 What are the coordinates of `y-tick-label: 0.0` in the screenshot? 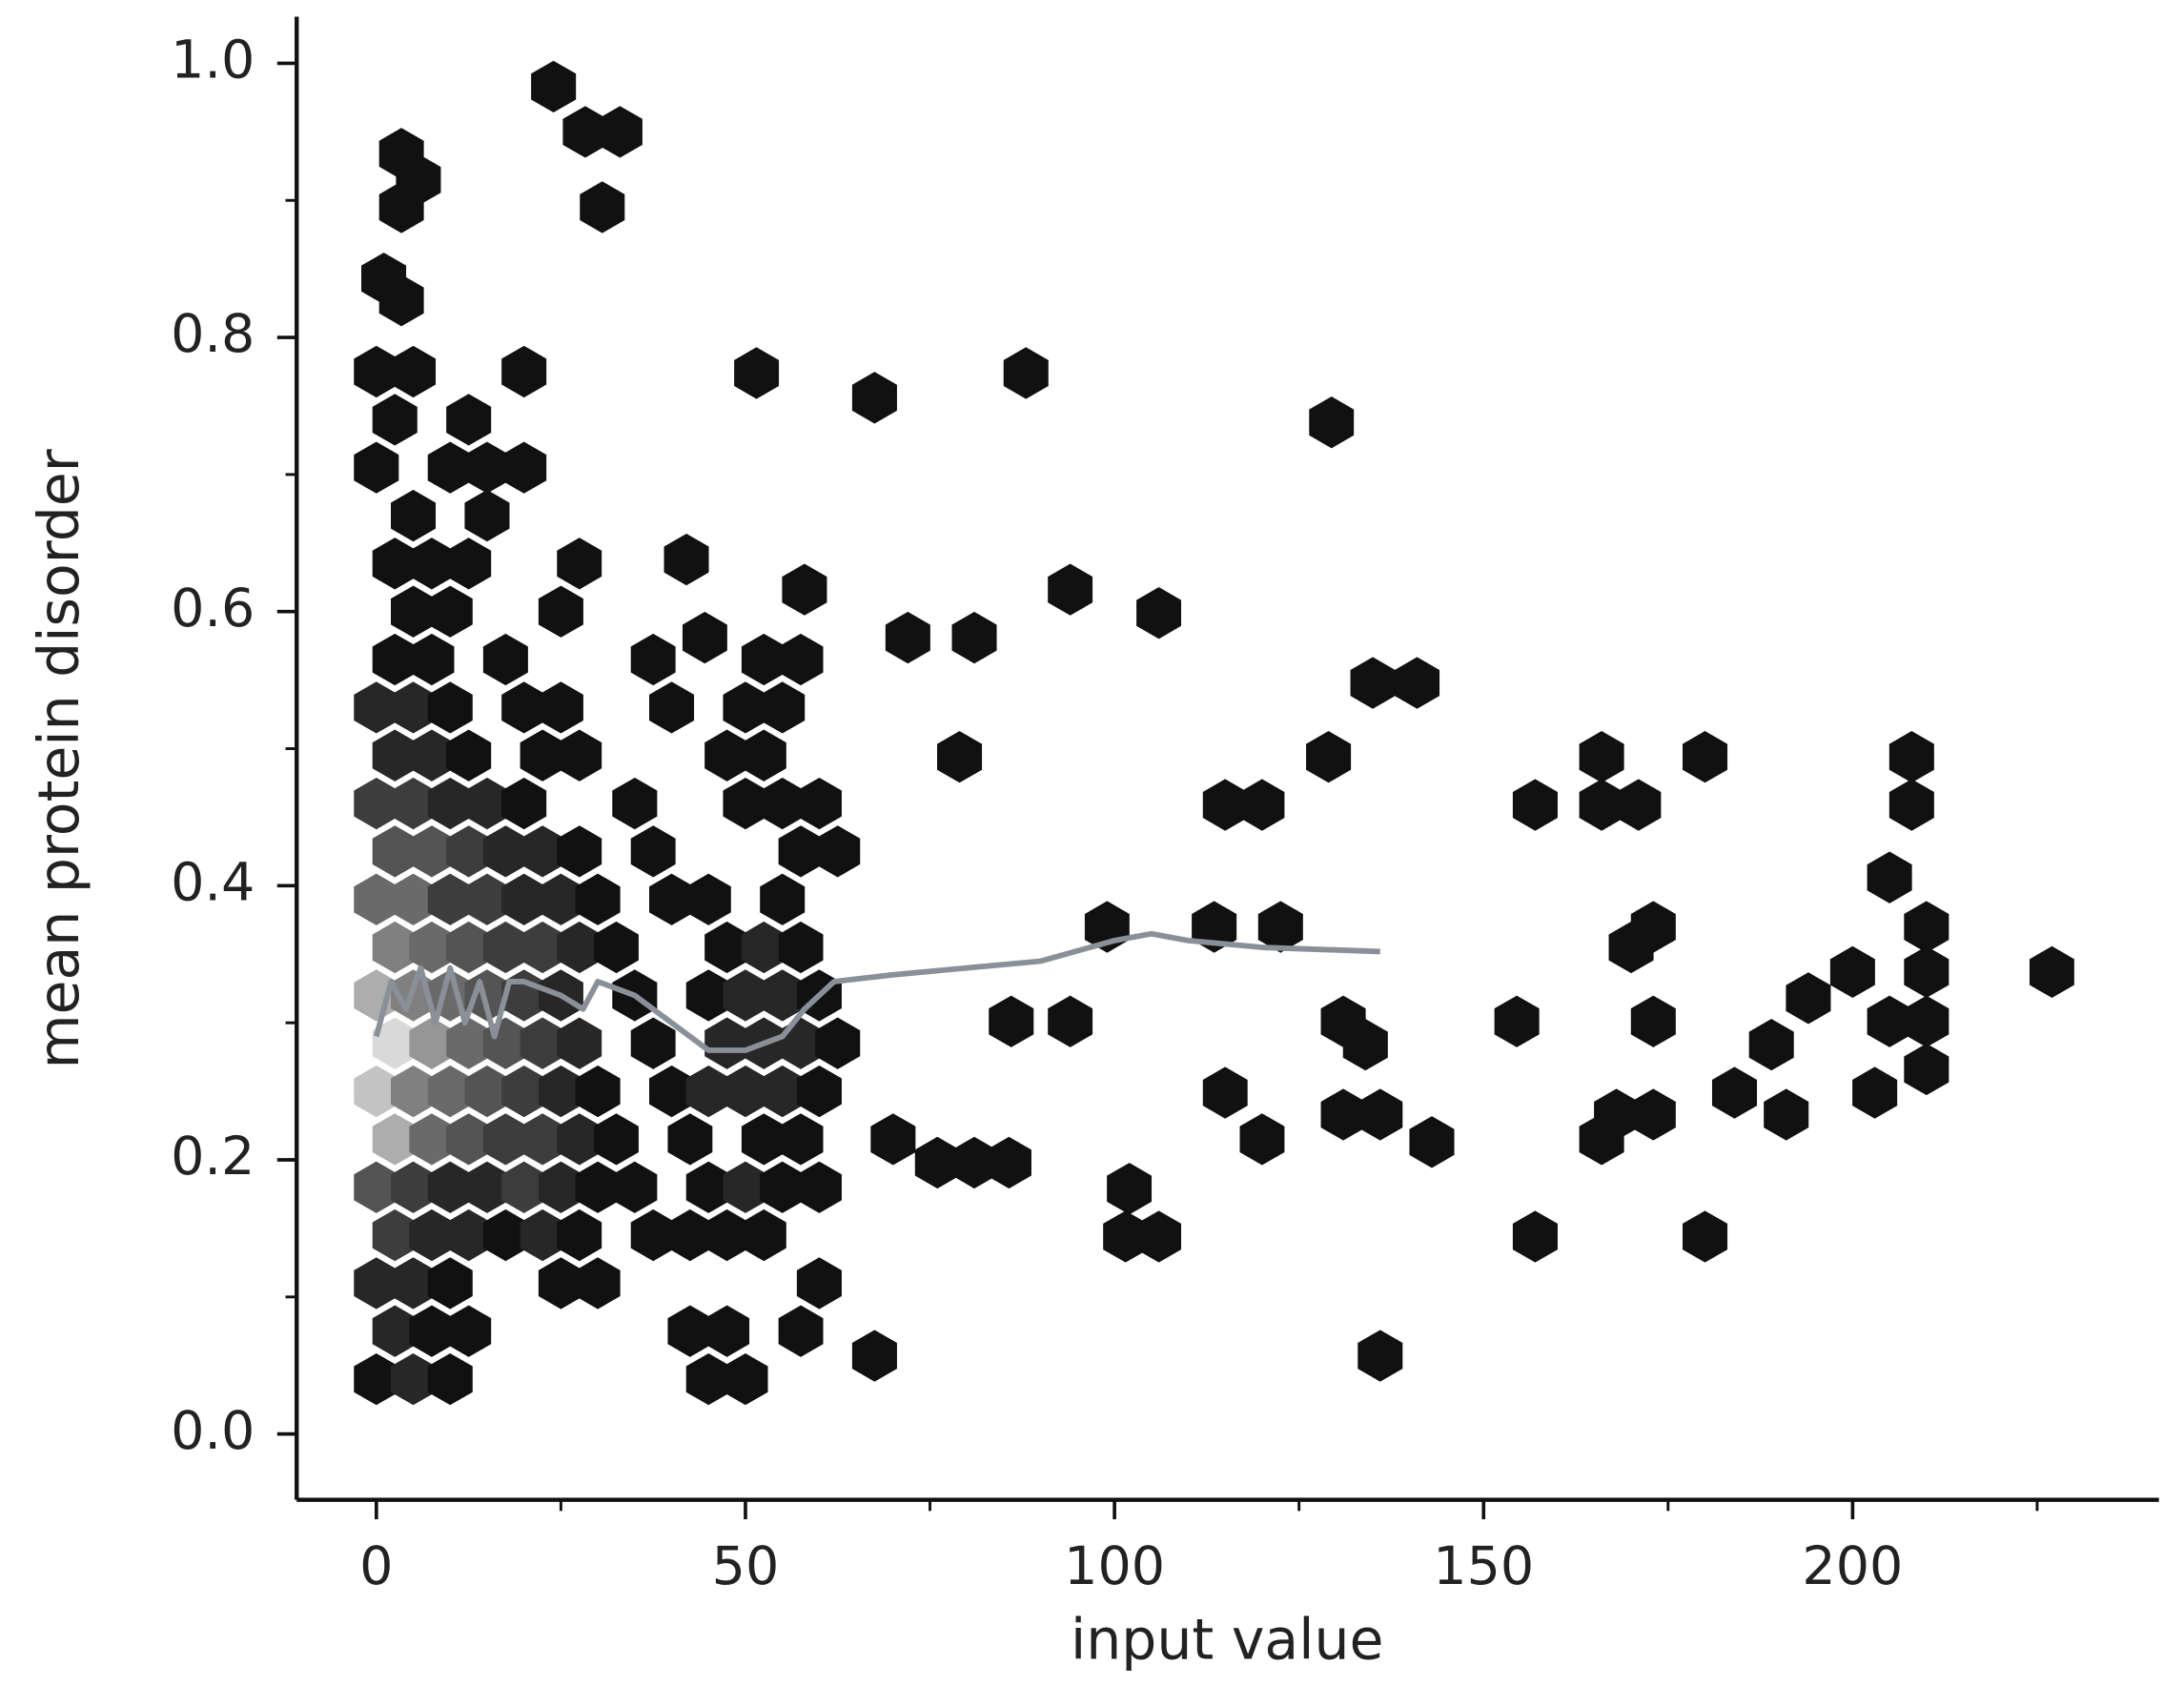 It's located at (213, 1431).